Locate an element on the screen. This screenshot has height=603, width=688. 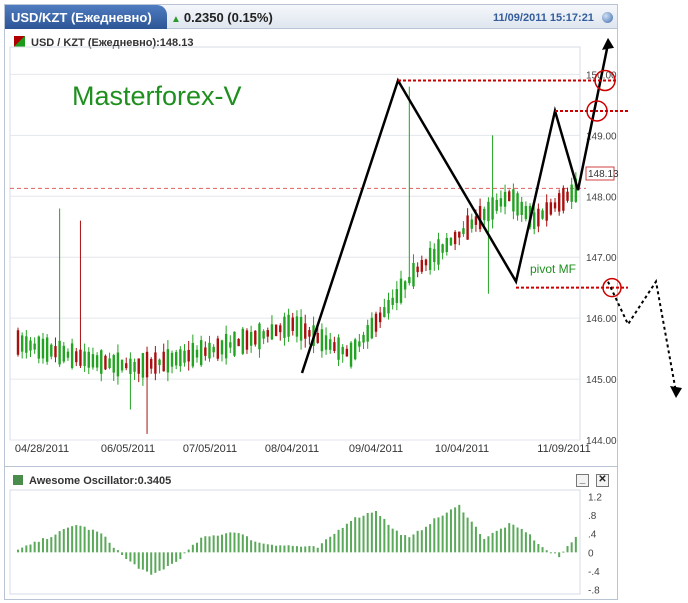
x-tick-label: 09/04/2011 is located at coordinates (376, 449).